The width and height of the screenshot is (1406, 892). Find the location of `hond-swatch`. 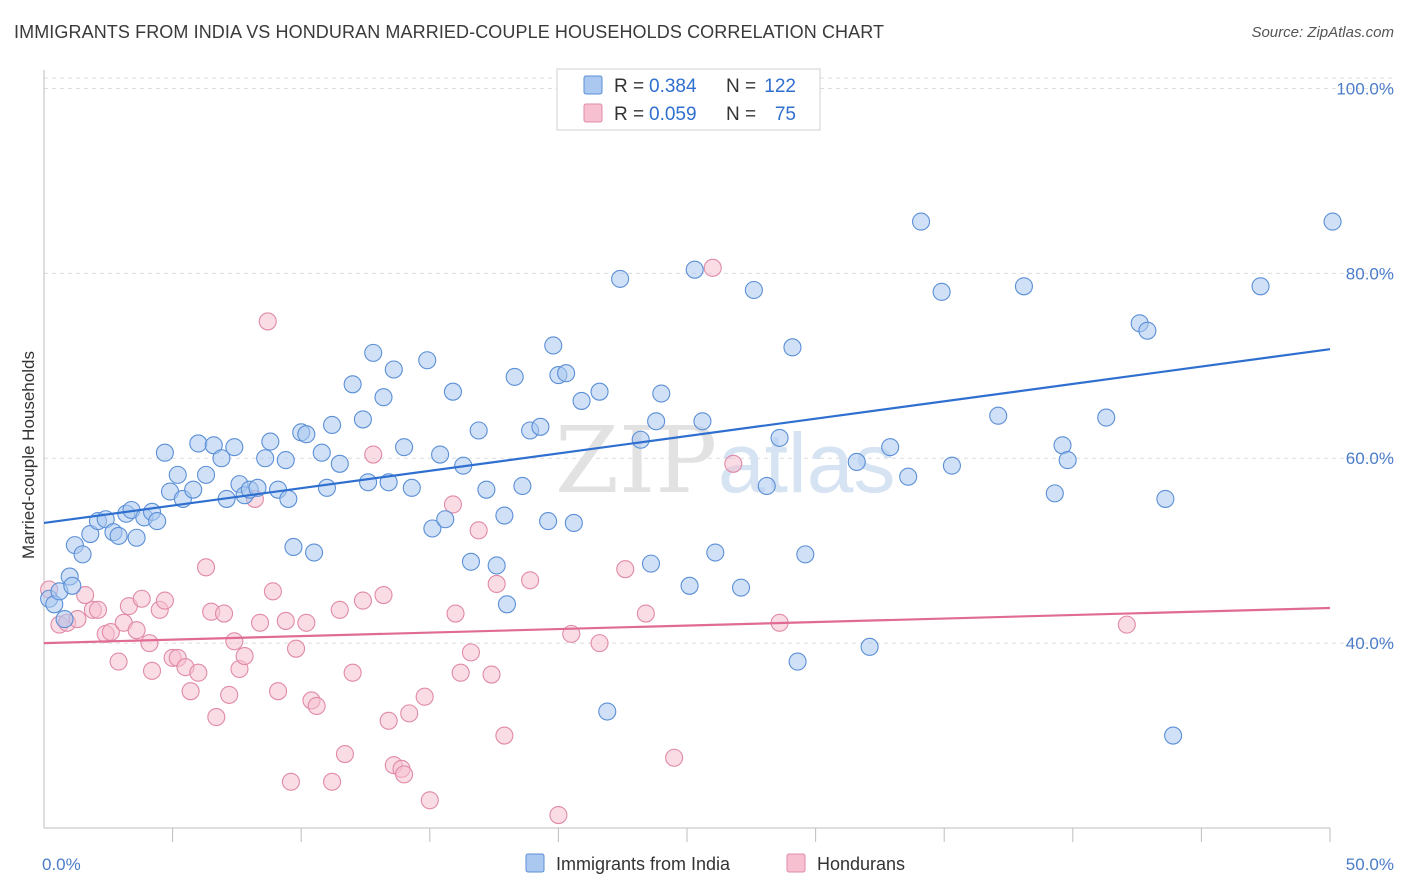

hond-swatch is located at coordinates (593, 113).